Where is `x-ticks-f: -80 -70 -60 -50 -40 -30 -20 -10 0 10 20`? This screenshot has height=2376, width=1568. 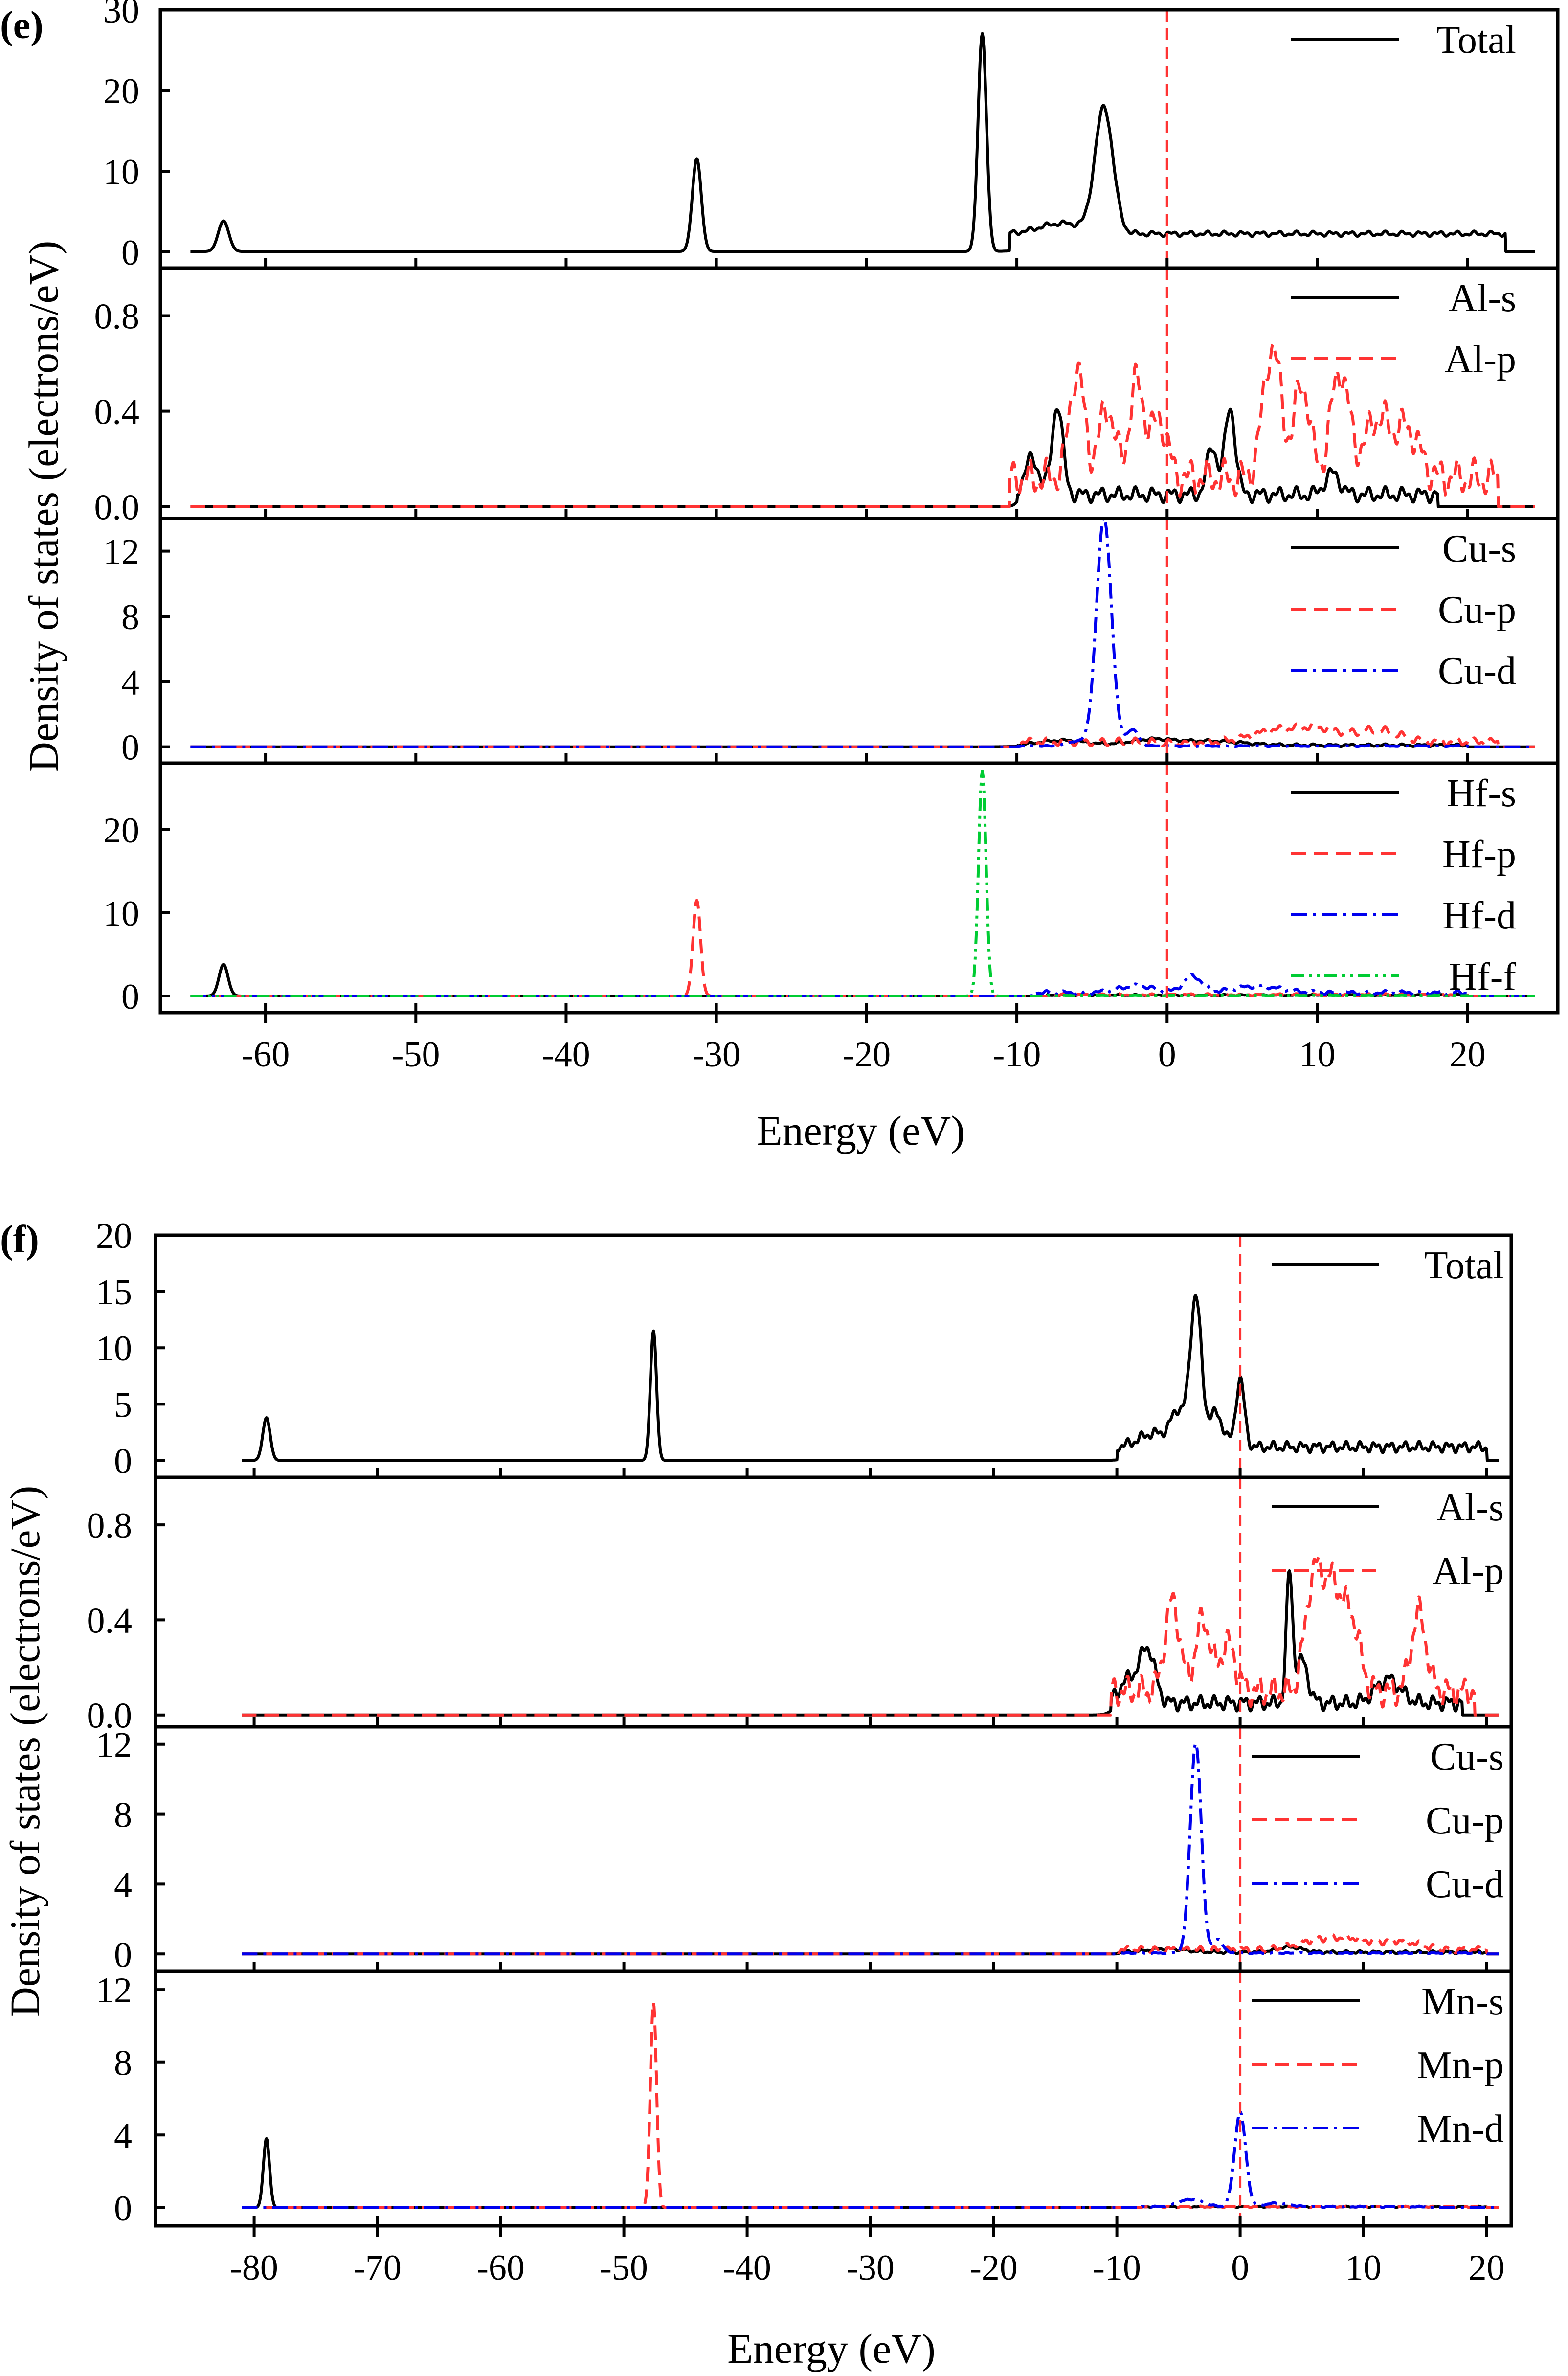 x-ticks-f: -80 -70 -60 -50 -40 -30 -20 -10 0 10 20 is located at coordinates (867, 2268).